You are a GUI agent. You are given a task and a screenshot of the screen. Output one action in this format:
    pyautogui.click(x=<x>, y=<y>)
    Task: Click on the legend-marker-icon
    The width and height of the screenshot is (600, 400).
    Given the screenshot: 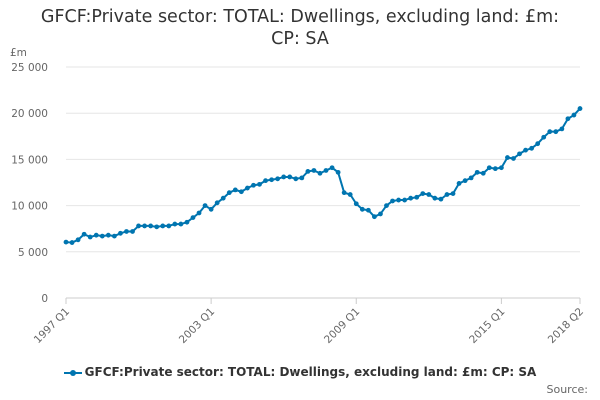 What is the action you would take?
    pyautogui.click(x=72, y=373)
    